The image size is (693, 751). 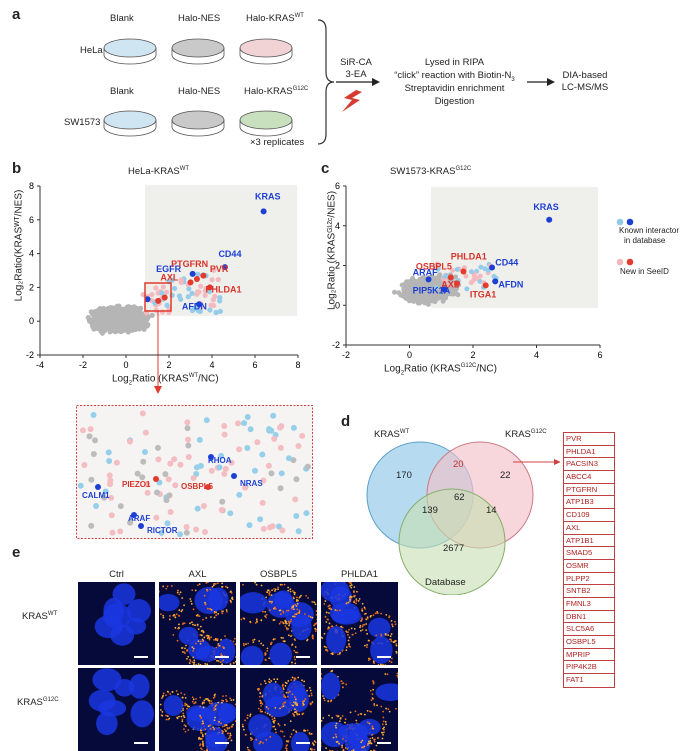 What do you see at coordinates (589, 541) in the screenshot?
I see `gene-list-item: ATP1B1` at bounding box center [589, 541].